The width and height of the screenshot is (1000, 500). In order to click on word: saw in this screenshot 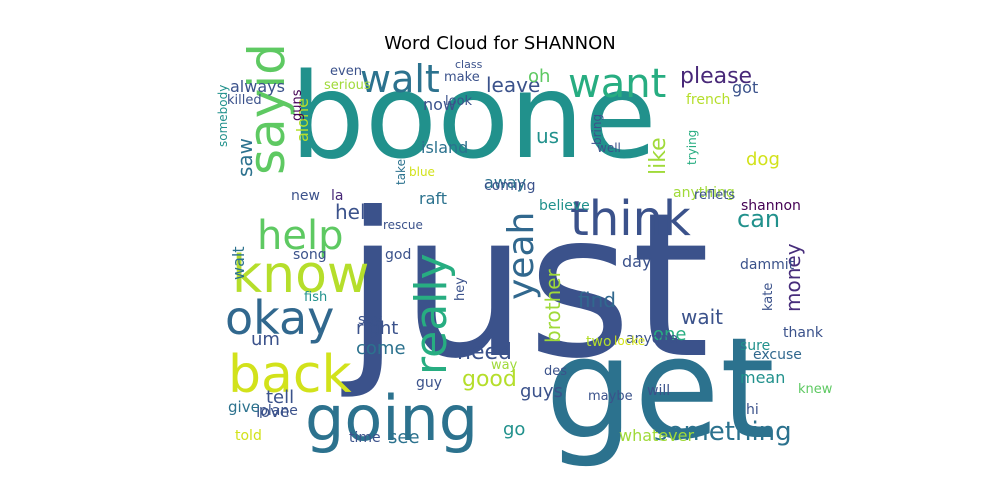, I will do `click(245, 157)`.